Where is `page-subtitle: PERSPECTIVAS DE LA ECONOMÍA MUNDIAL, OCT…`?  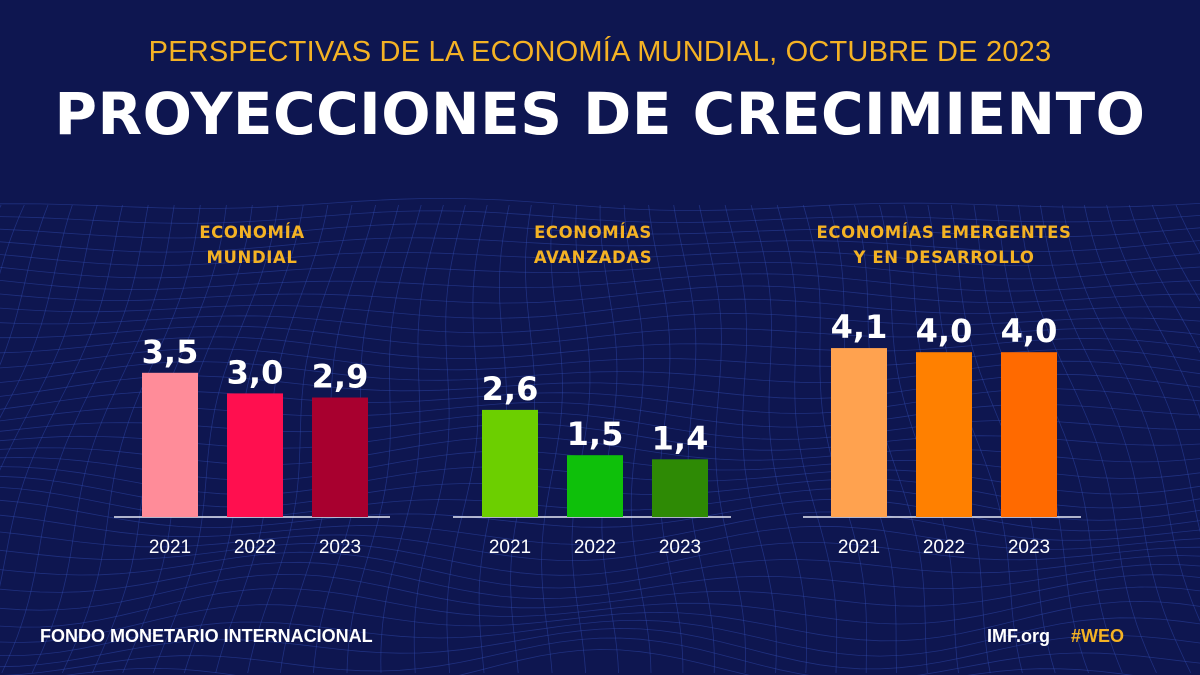
page-subtitle: PERSPECTIVAS DE LA ECONOMÍA MUNDIAL, OCT… is located at coordinates (600, 52).